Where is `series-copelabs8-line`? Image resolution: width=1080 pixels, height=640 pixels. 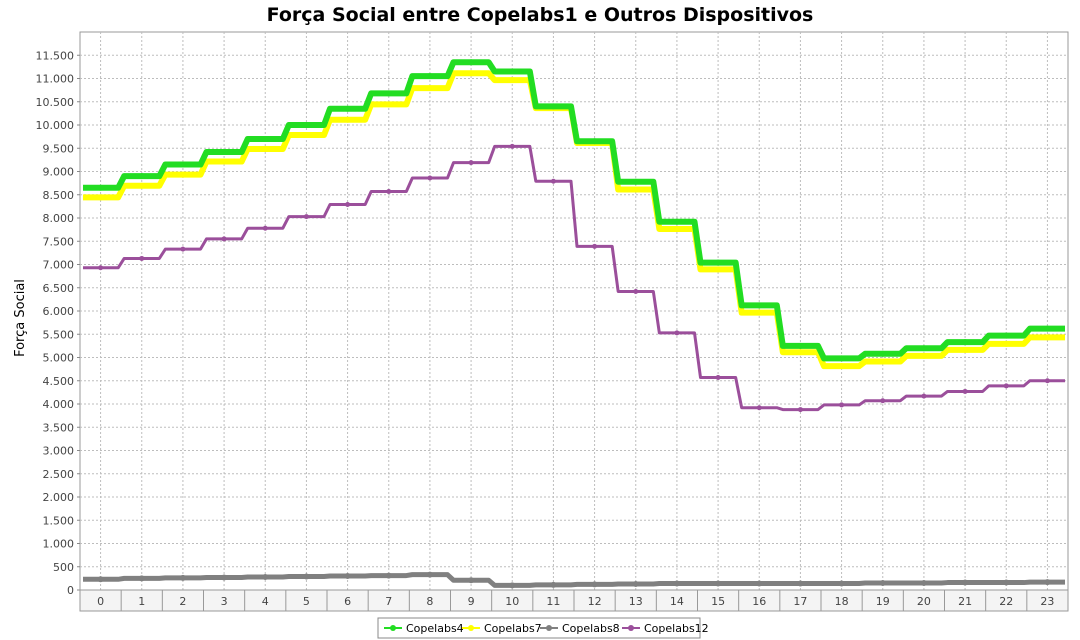
series-copelabs8-line is located at coordinates (574, 580).